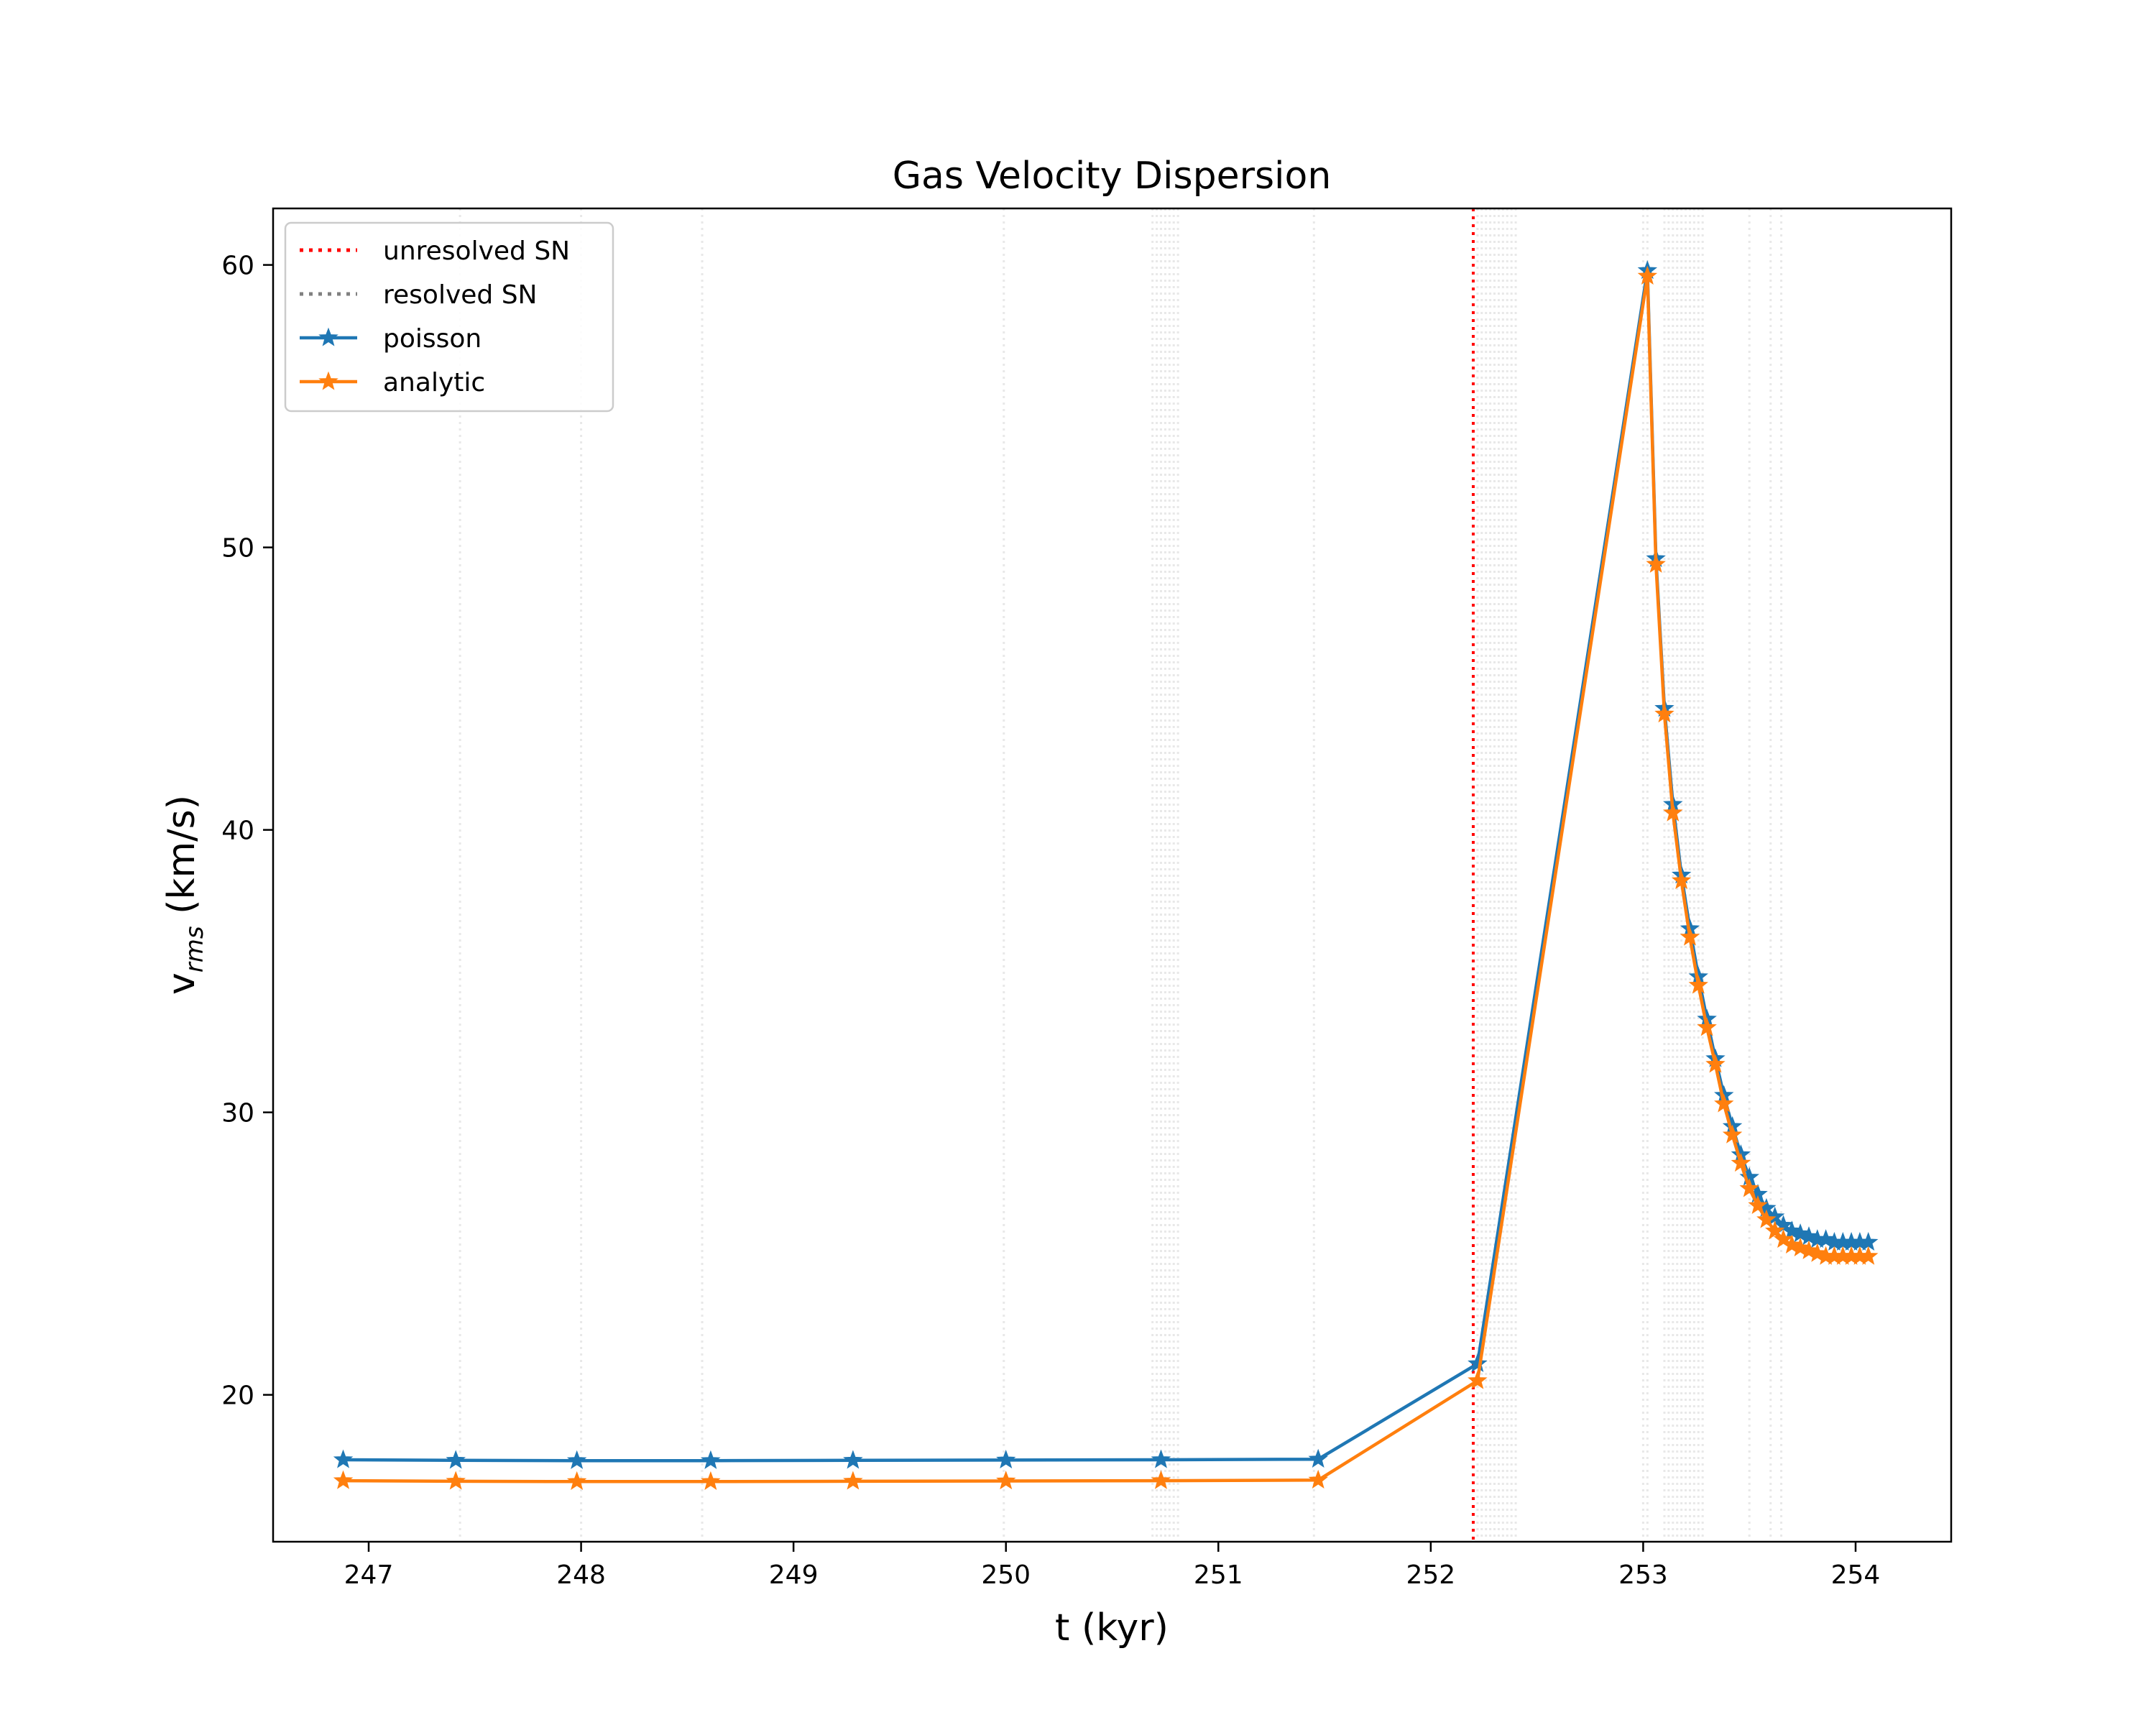 This screenshot has width=2156, height=1725. I want to click on x-tick-label: 248, so click(581, 1575).